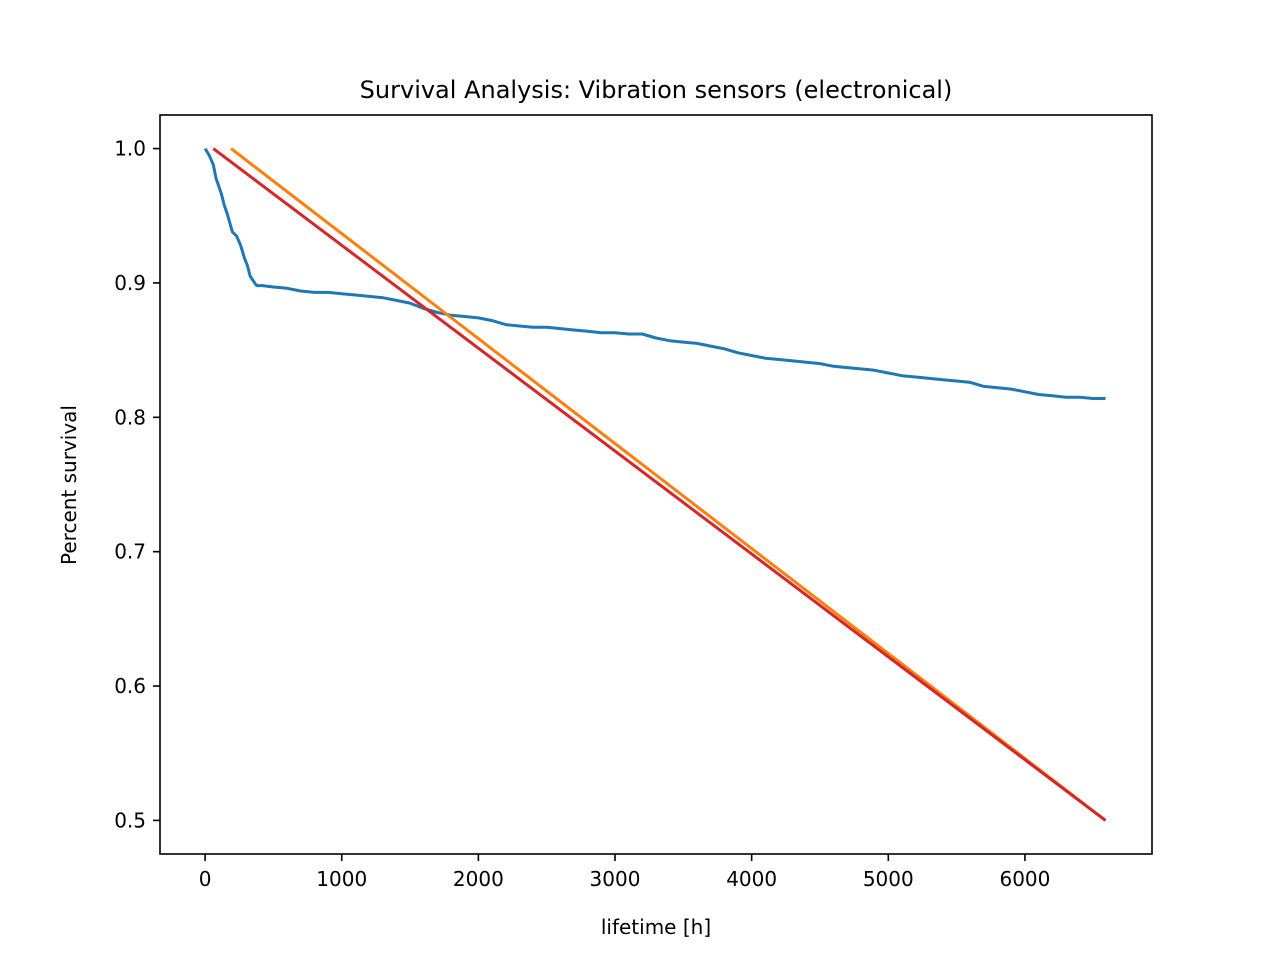 Image resolution: width=1280 pixels, height=960 pixels. What do you see at coordinates (130, 552) in the screenshot?
I see `y-tick-label: 0.7` at bounding box center [130, 552].